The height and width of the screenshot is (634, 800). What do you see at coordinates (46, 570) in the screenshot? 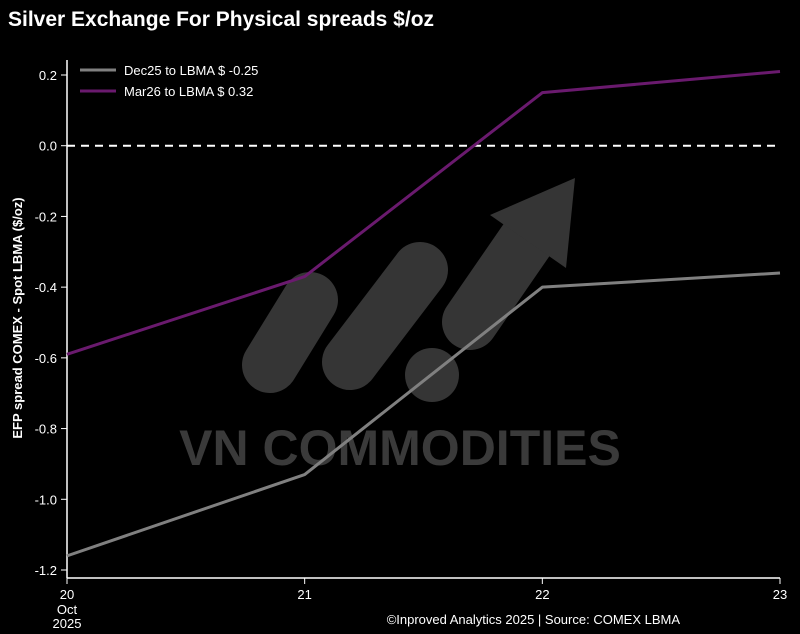
I see `y-tick-label: -1.2` at bounding box center [46, 570].